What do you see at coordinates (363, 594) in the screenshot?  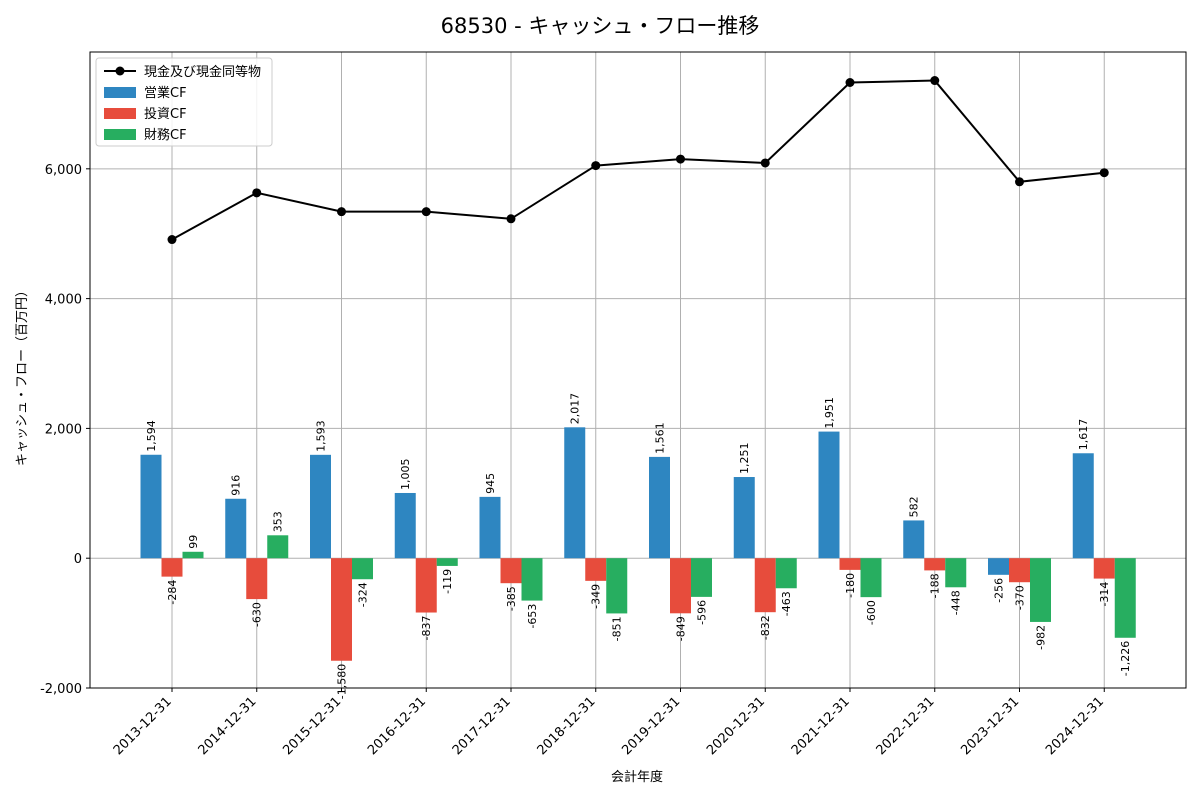 I see `bar-value-label: -324` at bounding box center [363, 594].